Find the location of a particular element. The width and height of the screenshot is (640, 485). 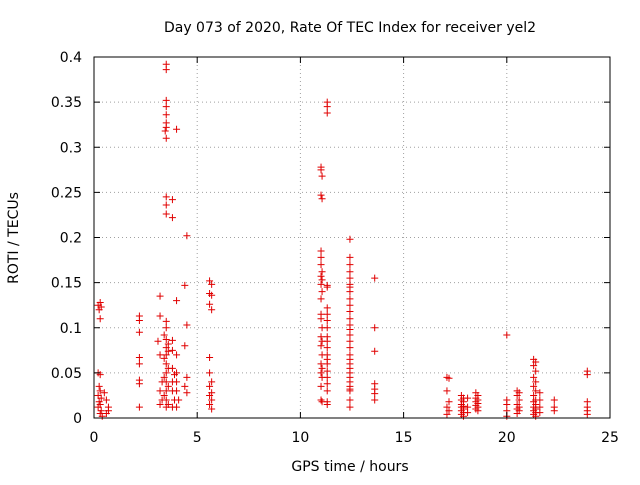

y-tick-labels: 0 0.05 0.1 0.15 0.2 0.25 0.3 0.35 0.4 is located at coordinates (66, 238).